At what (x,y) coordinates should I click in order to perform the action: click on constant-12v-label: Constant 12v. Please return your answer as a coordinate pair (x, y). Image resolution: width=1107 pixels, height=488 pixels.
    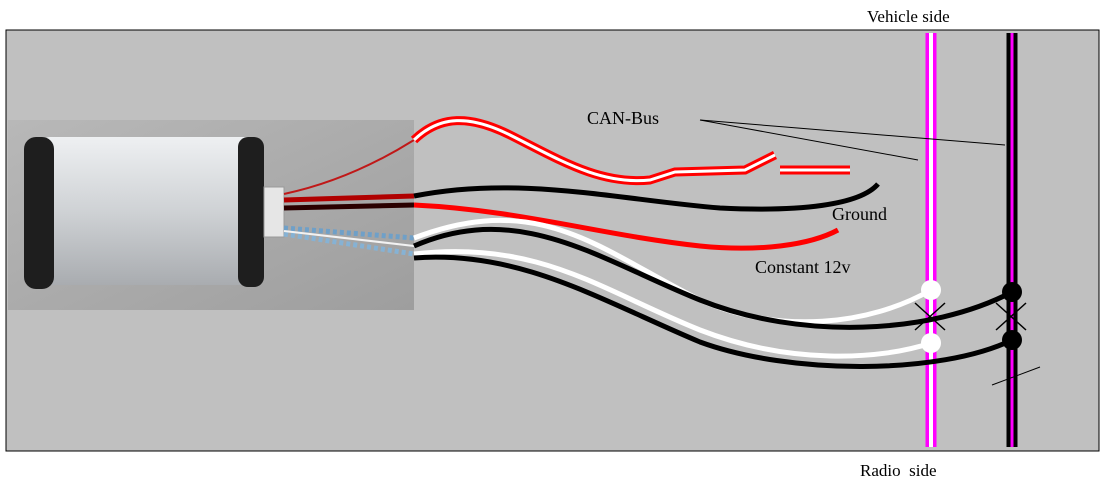
    Looking at the image, I should click on (803, 267).